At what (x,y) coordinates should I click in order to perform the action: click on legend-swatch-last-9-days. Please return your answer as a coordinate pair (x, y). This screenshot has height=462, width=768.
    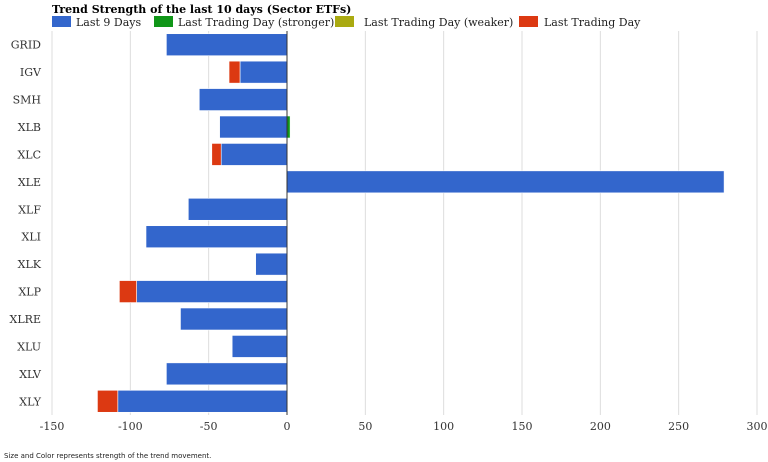
    Looking at the image, I should click on (61, 21).